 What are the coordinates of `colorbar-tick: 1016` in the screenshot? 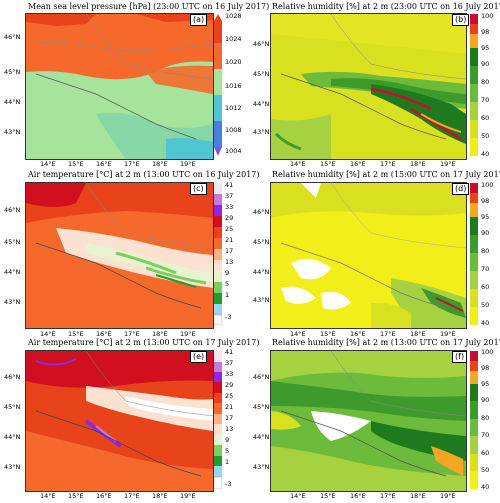 It's located at (233, 86).